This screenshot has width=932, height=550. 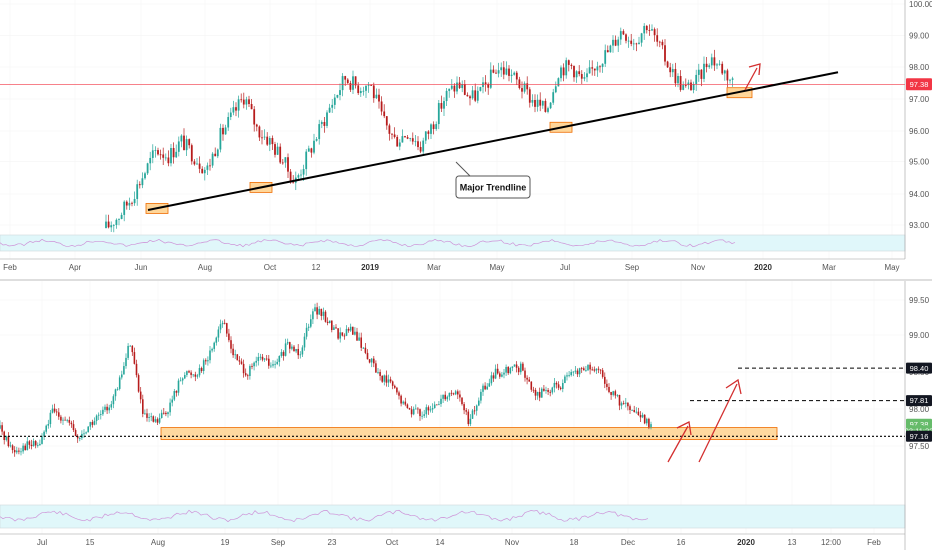 I want to click on top-y-tick-label: 95.00, so click(x=919, y=162).